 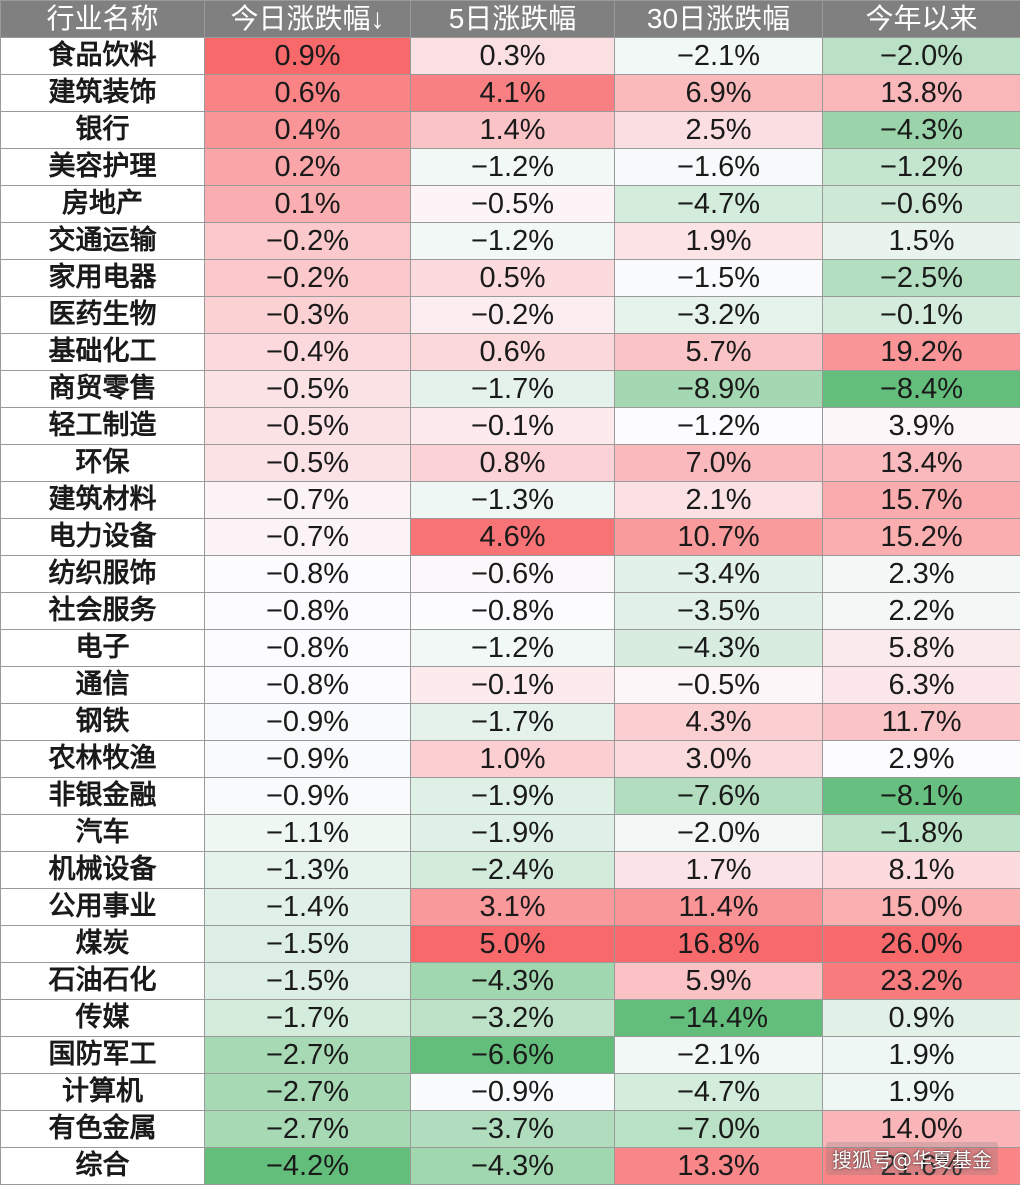 I want to click on industry-name-cell: 机械设备, so click(x=102, y=870).